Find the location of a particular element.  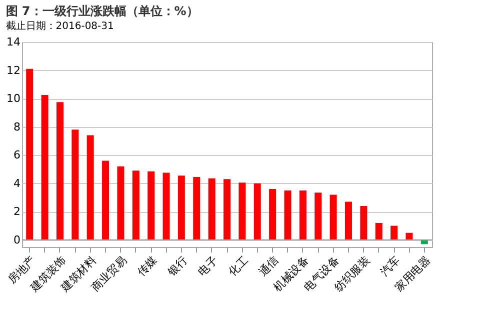

chart-title: 图 7：一级行业涨跌幅（单位：%） is located at coordinates (102, 11).